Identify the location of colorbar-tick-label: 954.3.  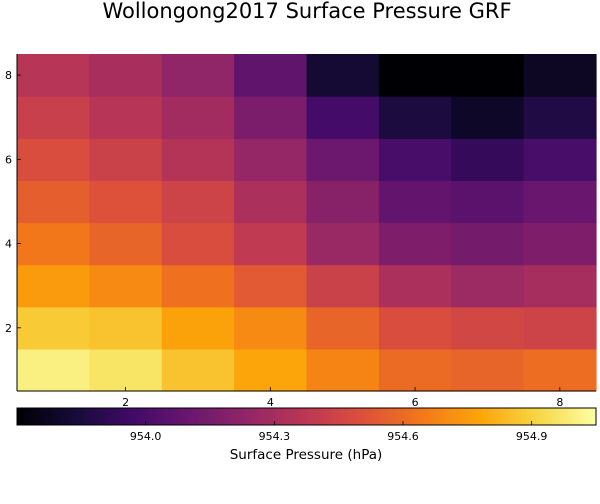
(275, 436).